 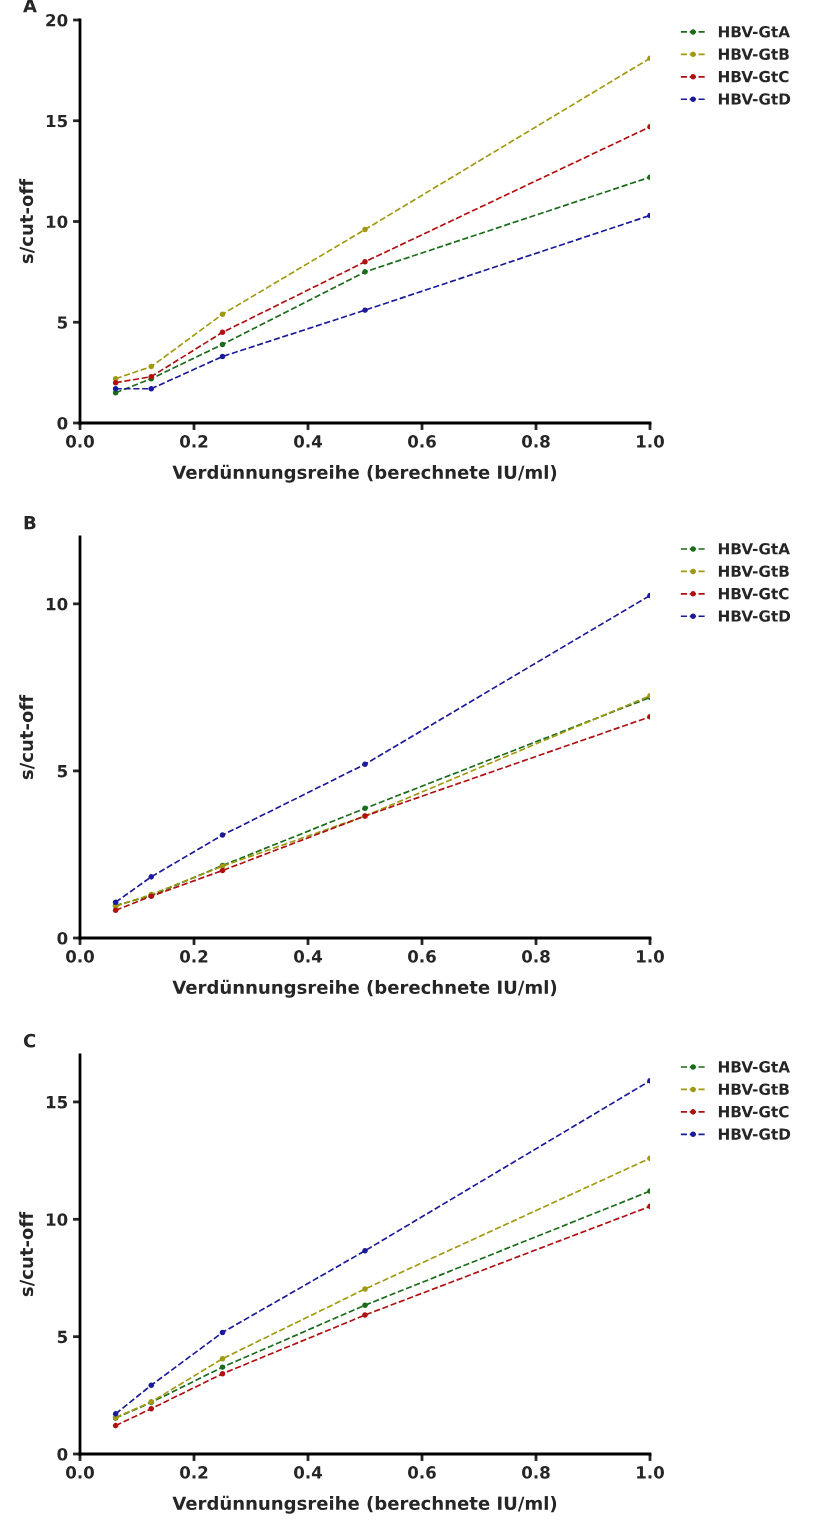 What do you see at coordinates (29, 1040) in the screenshot?
I see `chart-title: C` at bounding box center [29, 1040].